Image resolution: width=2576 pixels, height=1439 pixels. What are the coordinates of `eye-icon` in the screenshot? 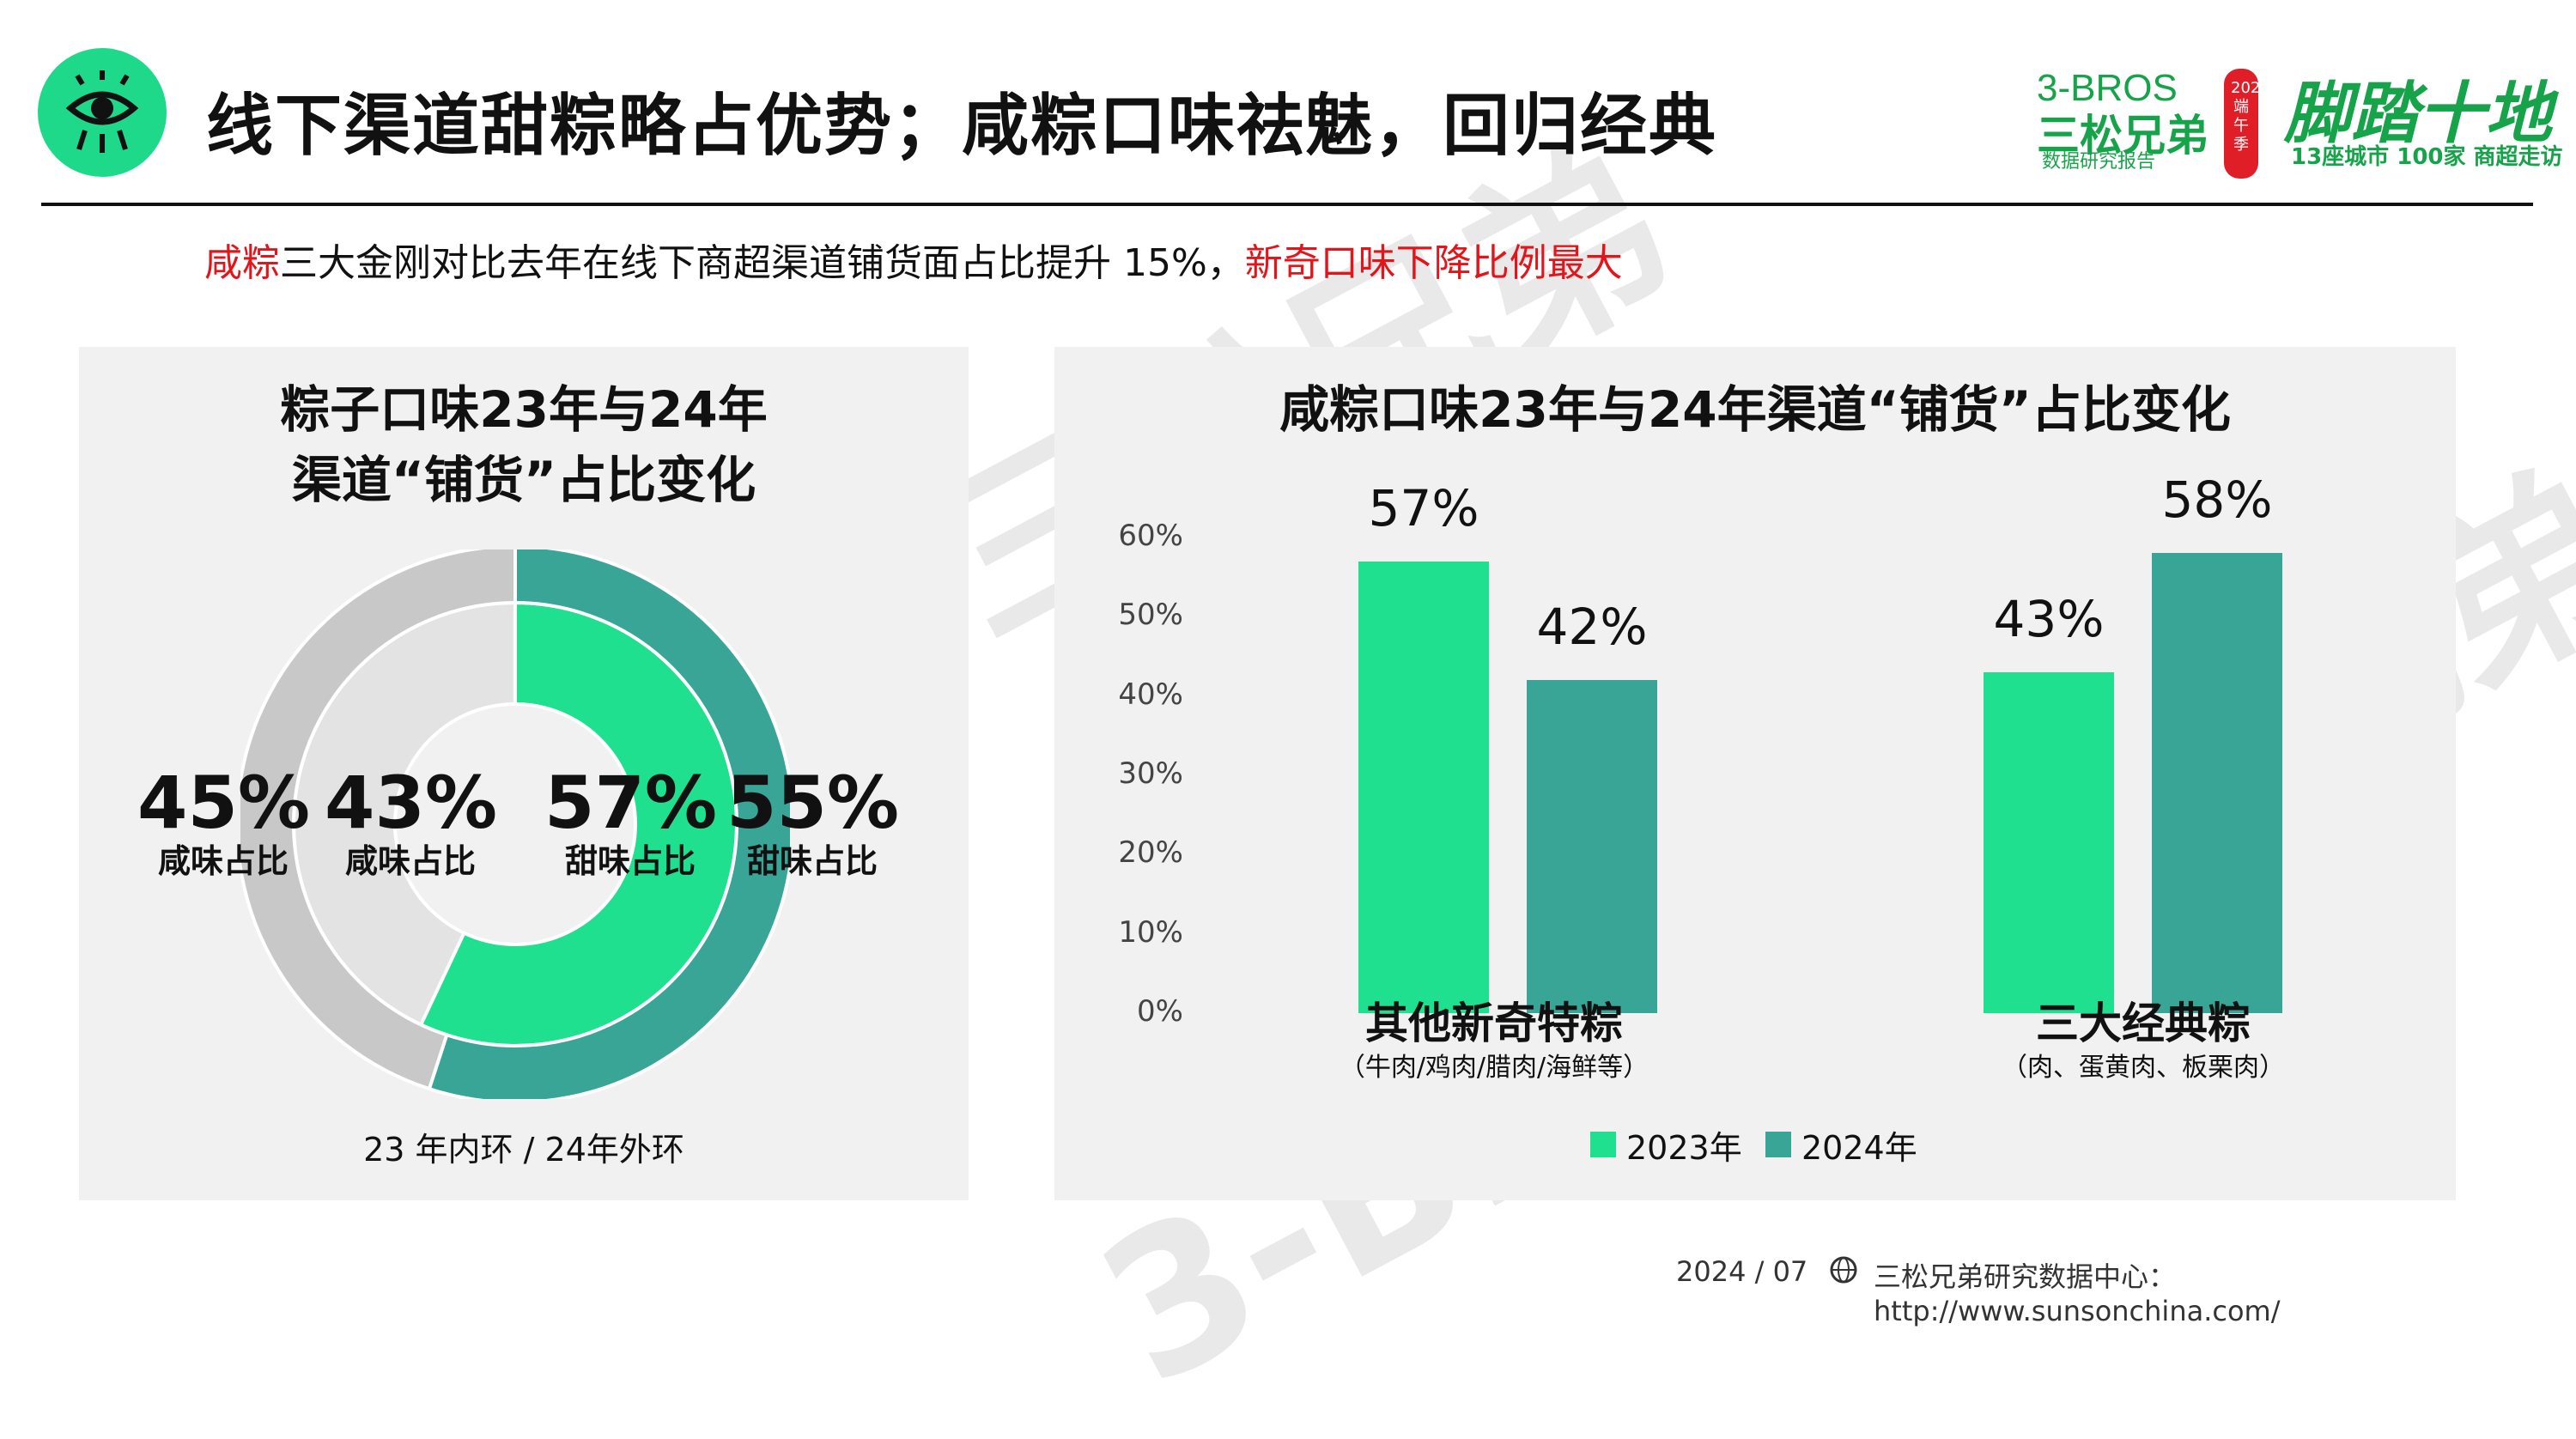 It's located at (102, 111).